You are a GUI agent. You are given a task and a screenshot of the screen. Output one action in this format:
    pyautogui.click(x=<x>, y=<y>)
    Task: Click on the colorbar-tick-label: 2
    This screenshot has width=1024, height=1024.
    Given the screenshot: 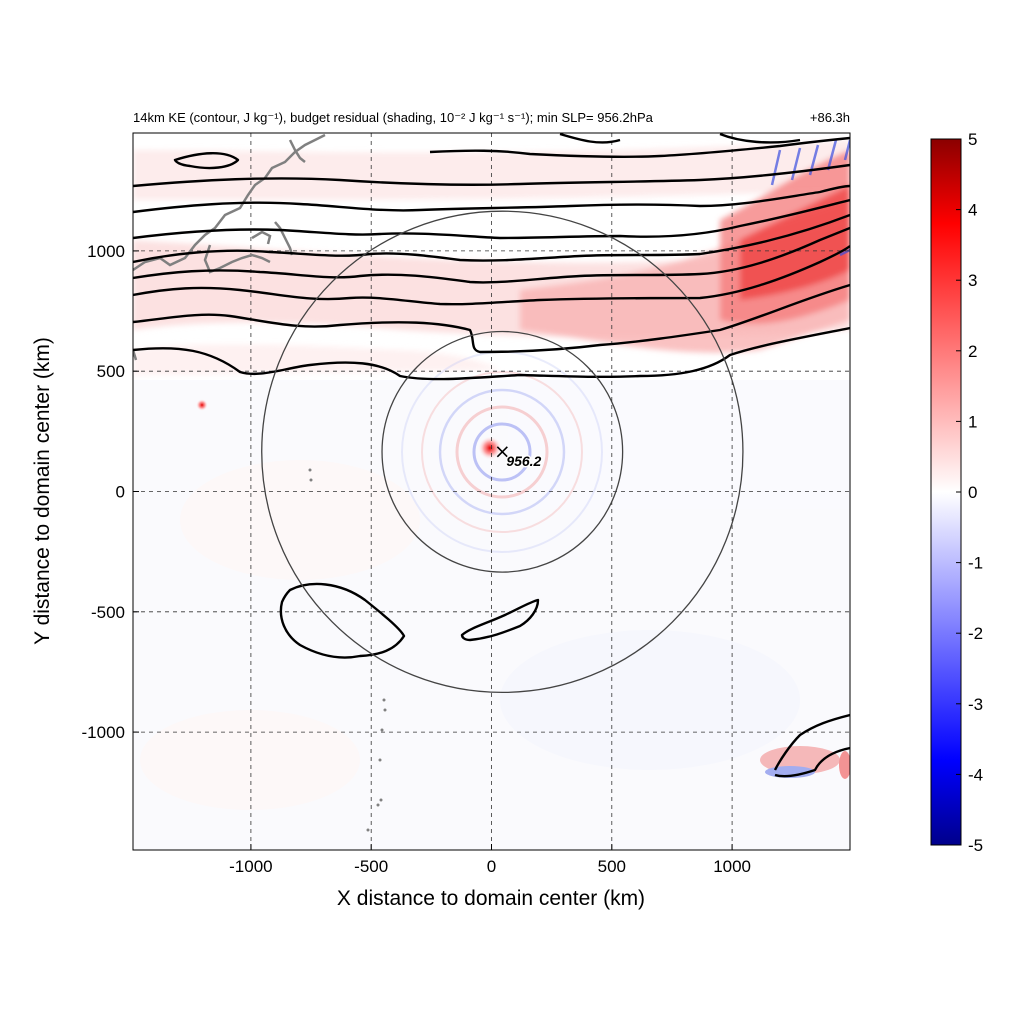 What is the action you would take?
    pyautogui.click(x=972, y=351)
    